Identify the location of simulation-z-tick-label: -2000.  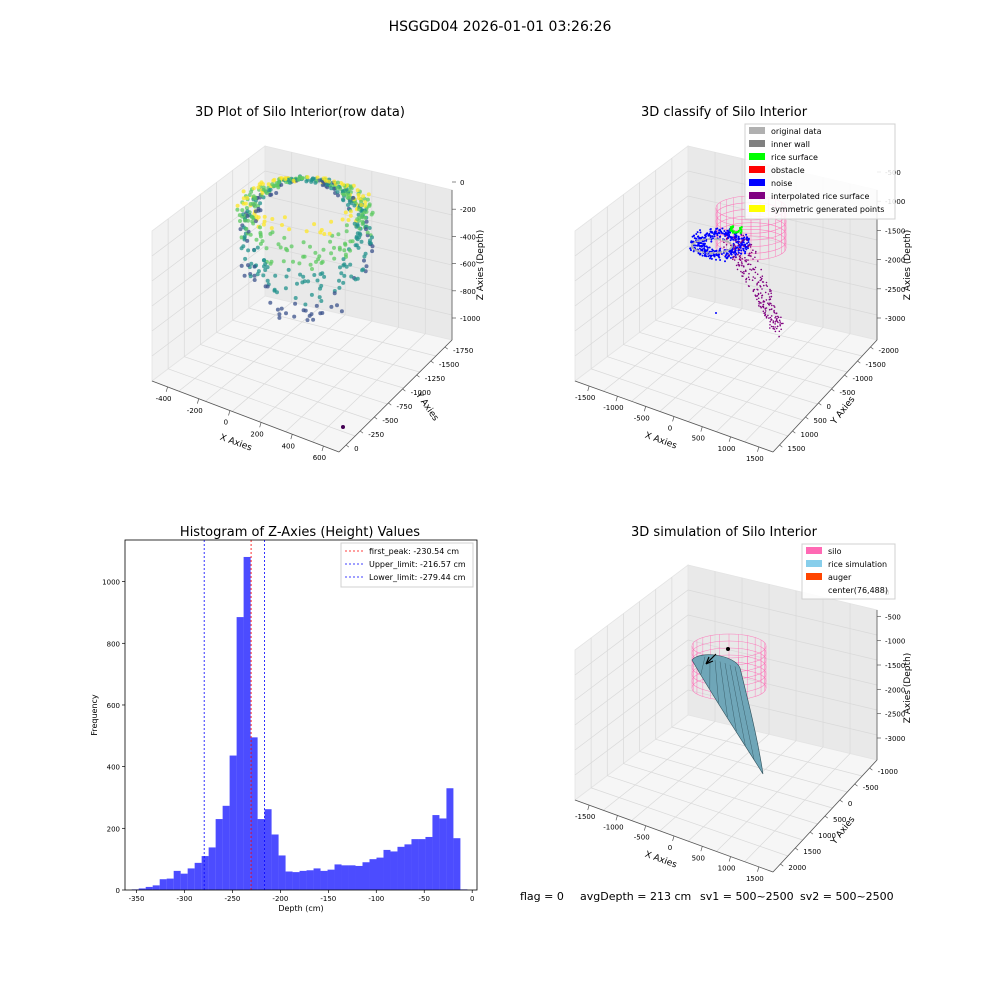
(895, 690).